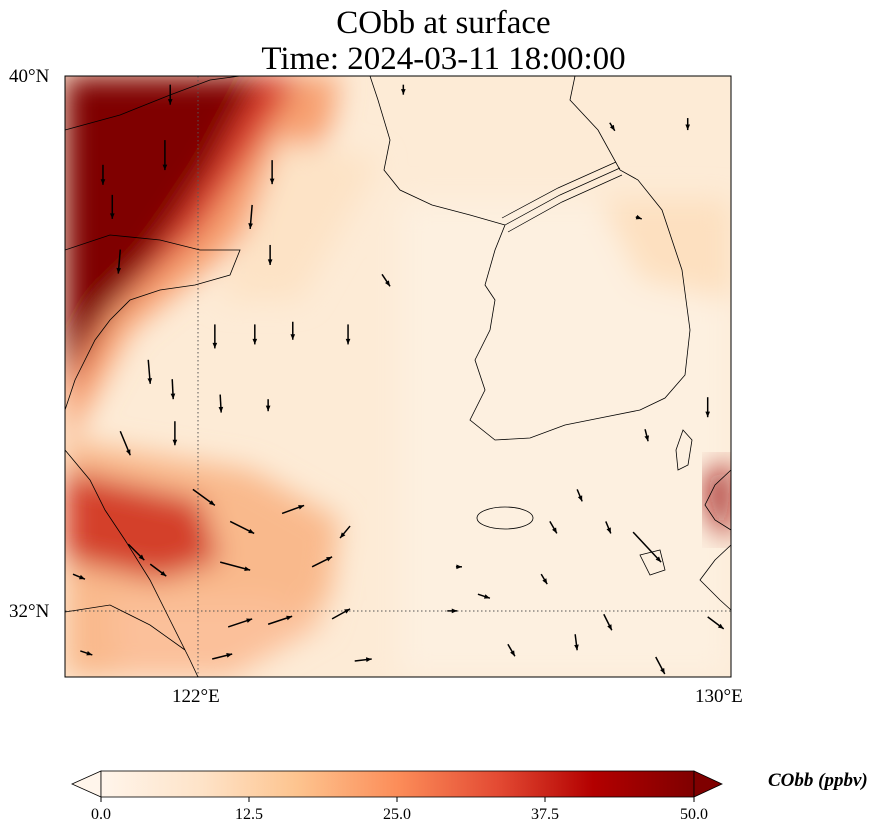  I want to click on colorbar-gradient, so click(397, 784).